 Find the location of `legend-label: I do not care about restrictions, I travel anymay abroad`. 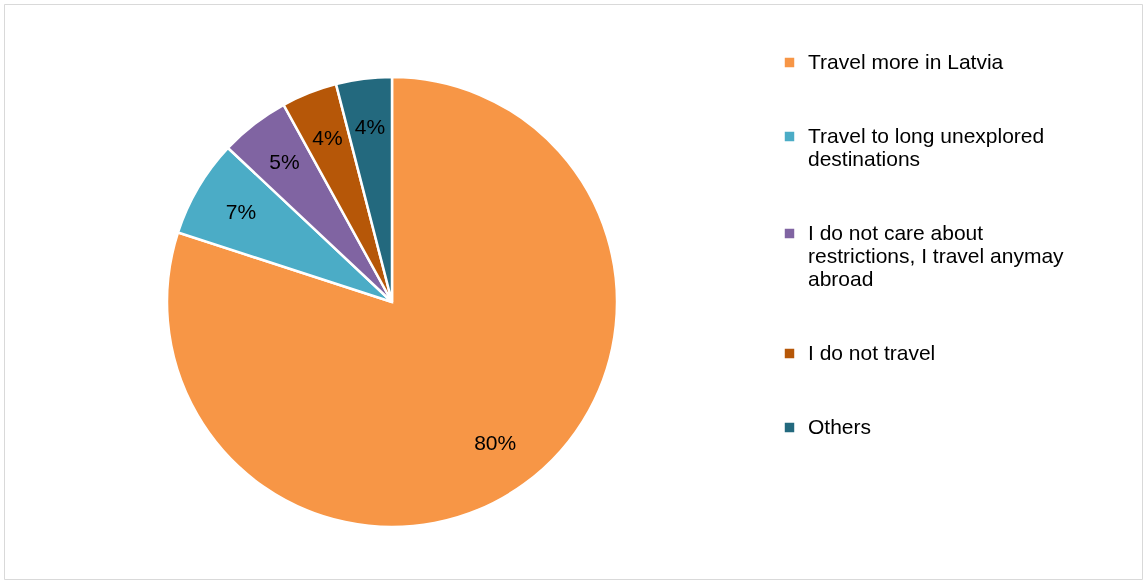

legend-label: I do not care about restrictions, I travel anymay abroad is located at coordinates (936, 255).